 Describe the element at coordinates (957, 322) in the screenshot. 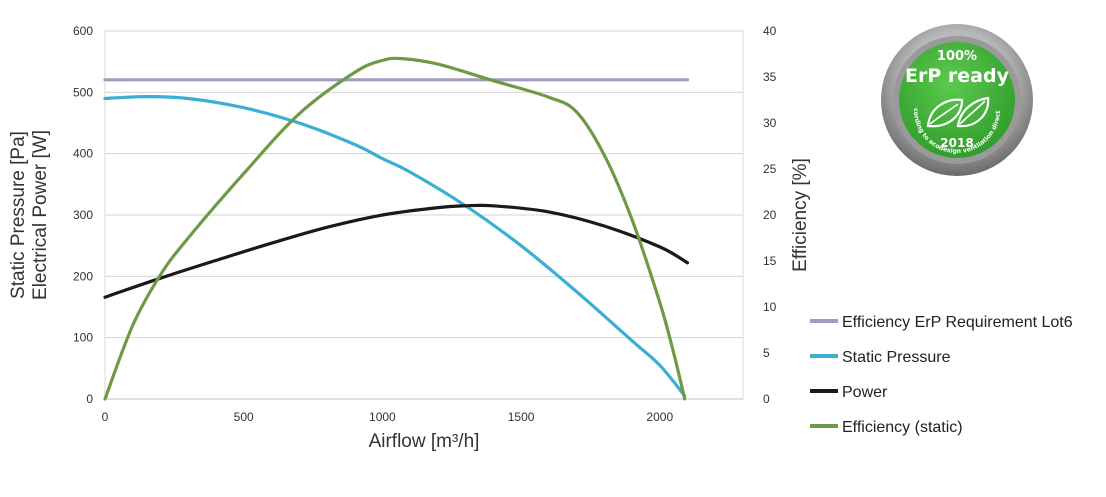

I see `legend-label-efficiency-erp-requirement-lot6: Efficiency ErP Requirement Lot6` at that location.